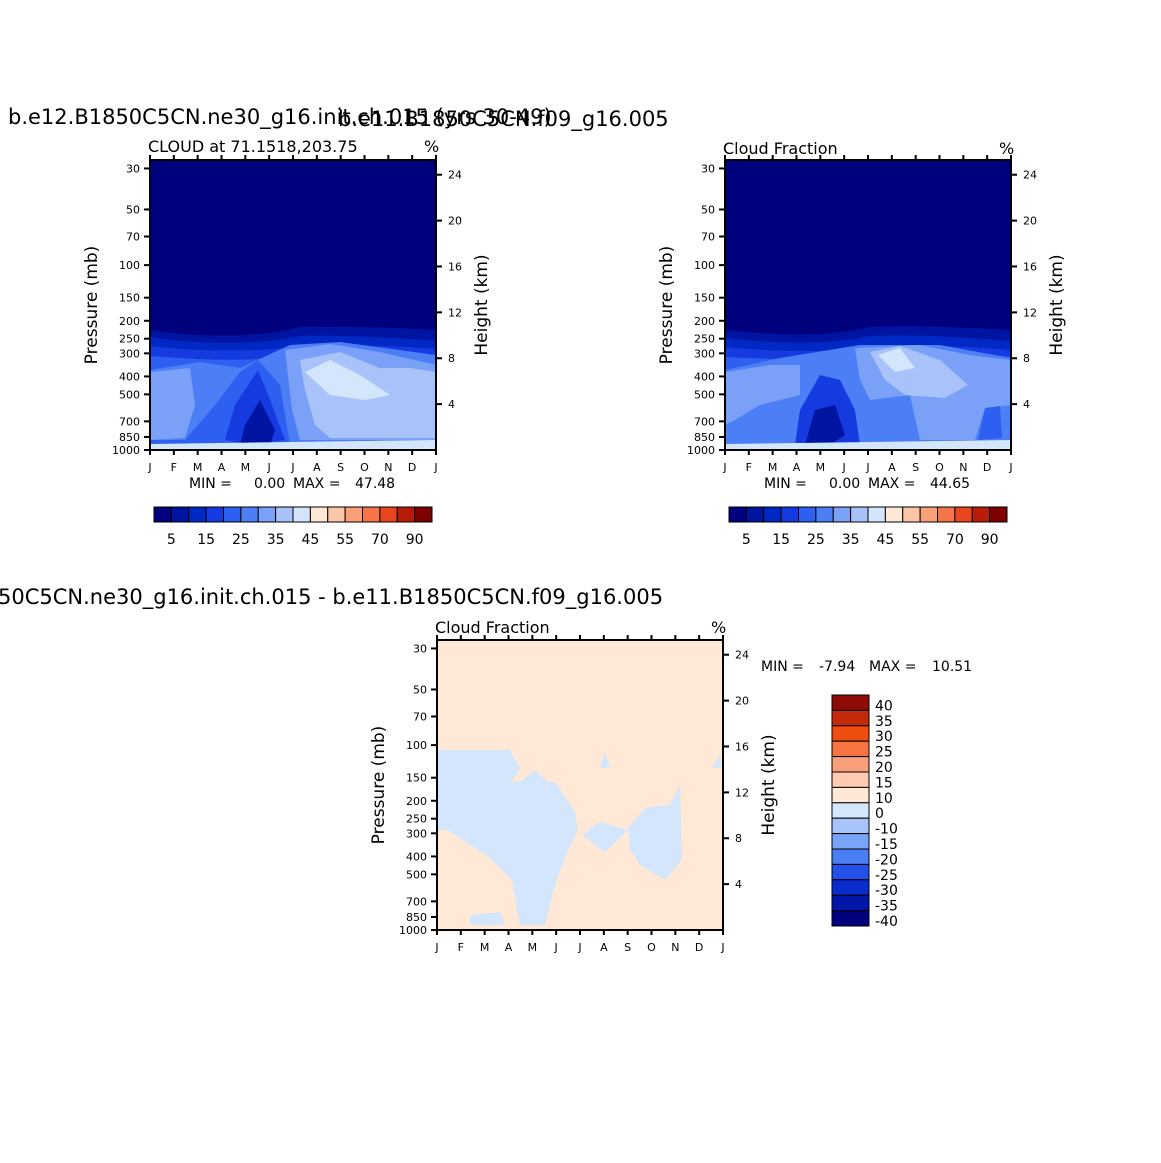  I want to click on y-tick-label: 700, so click(704, 421).